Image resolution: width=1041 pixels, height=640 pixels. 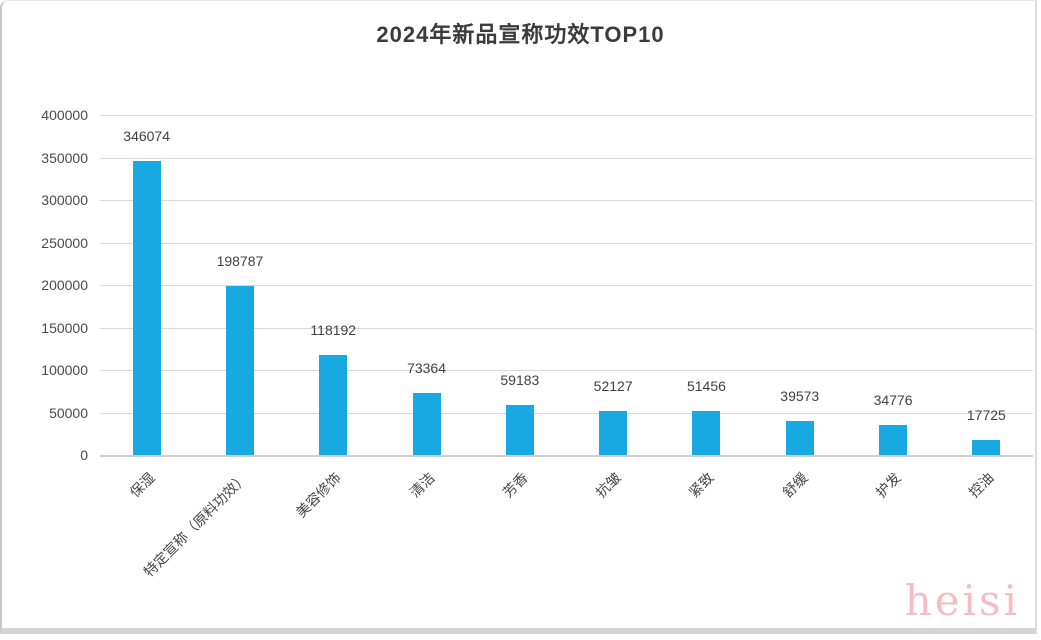 I want to click on watermark: heisi, so click(x=962, y=600).